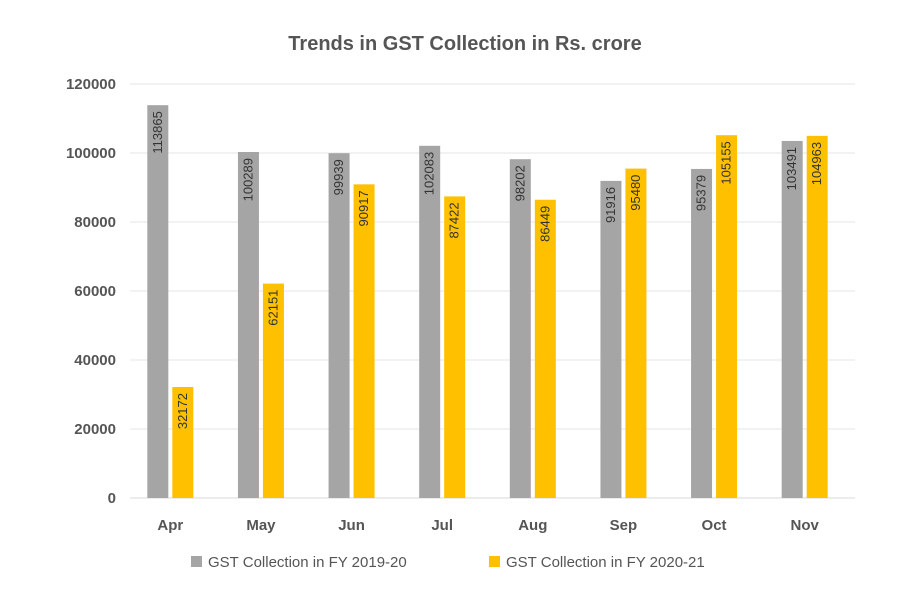 This screenshot has width=900, height=600. I want to click on data-label: 98202, so click(519, 183).